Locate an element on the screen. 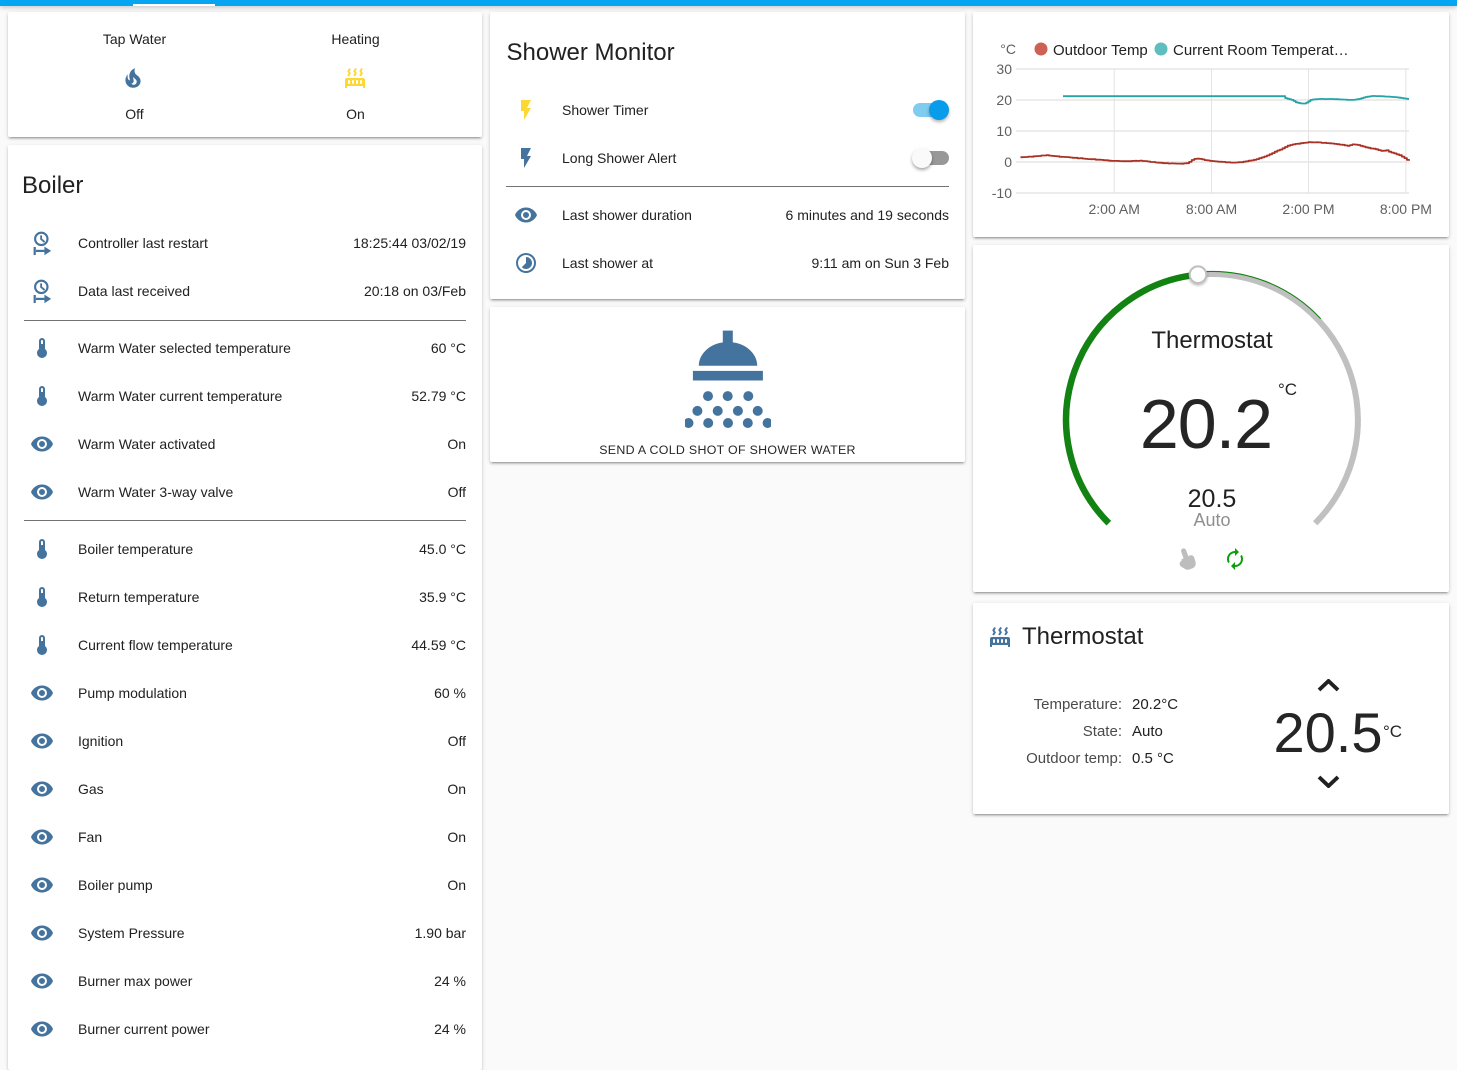  svg-text: 20 is located at coordinates (1004, 100).